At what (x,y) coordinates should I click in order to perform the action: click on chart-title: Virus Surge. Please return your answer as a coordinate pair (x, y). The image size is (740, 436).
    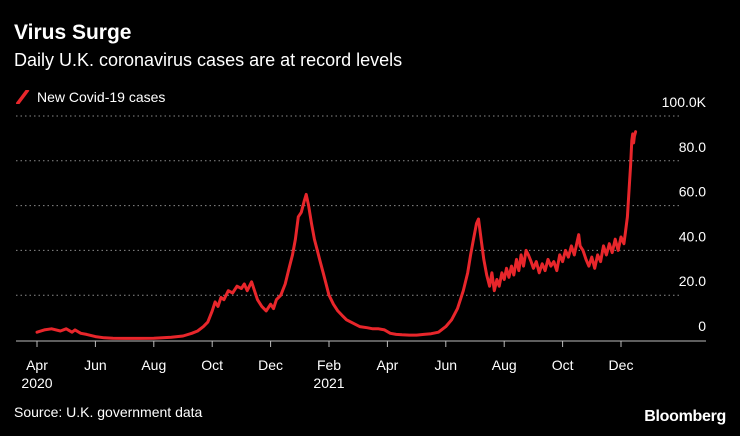
    Looking at the image, I should click on (73, 32).